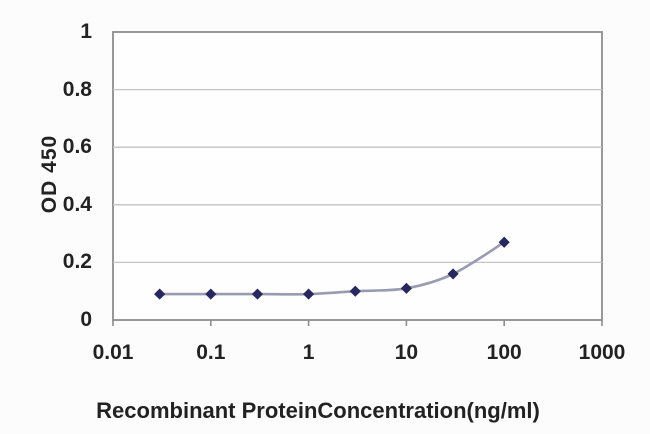 The image size is (650, 434). What do you see at coordinates (49, 174) in the screenshot?
I see `y-axis-title: OD 450` at bounding box center [49, 174].